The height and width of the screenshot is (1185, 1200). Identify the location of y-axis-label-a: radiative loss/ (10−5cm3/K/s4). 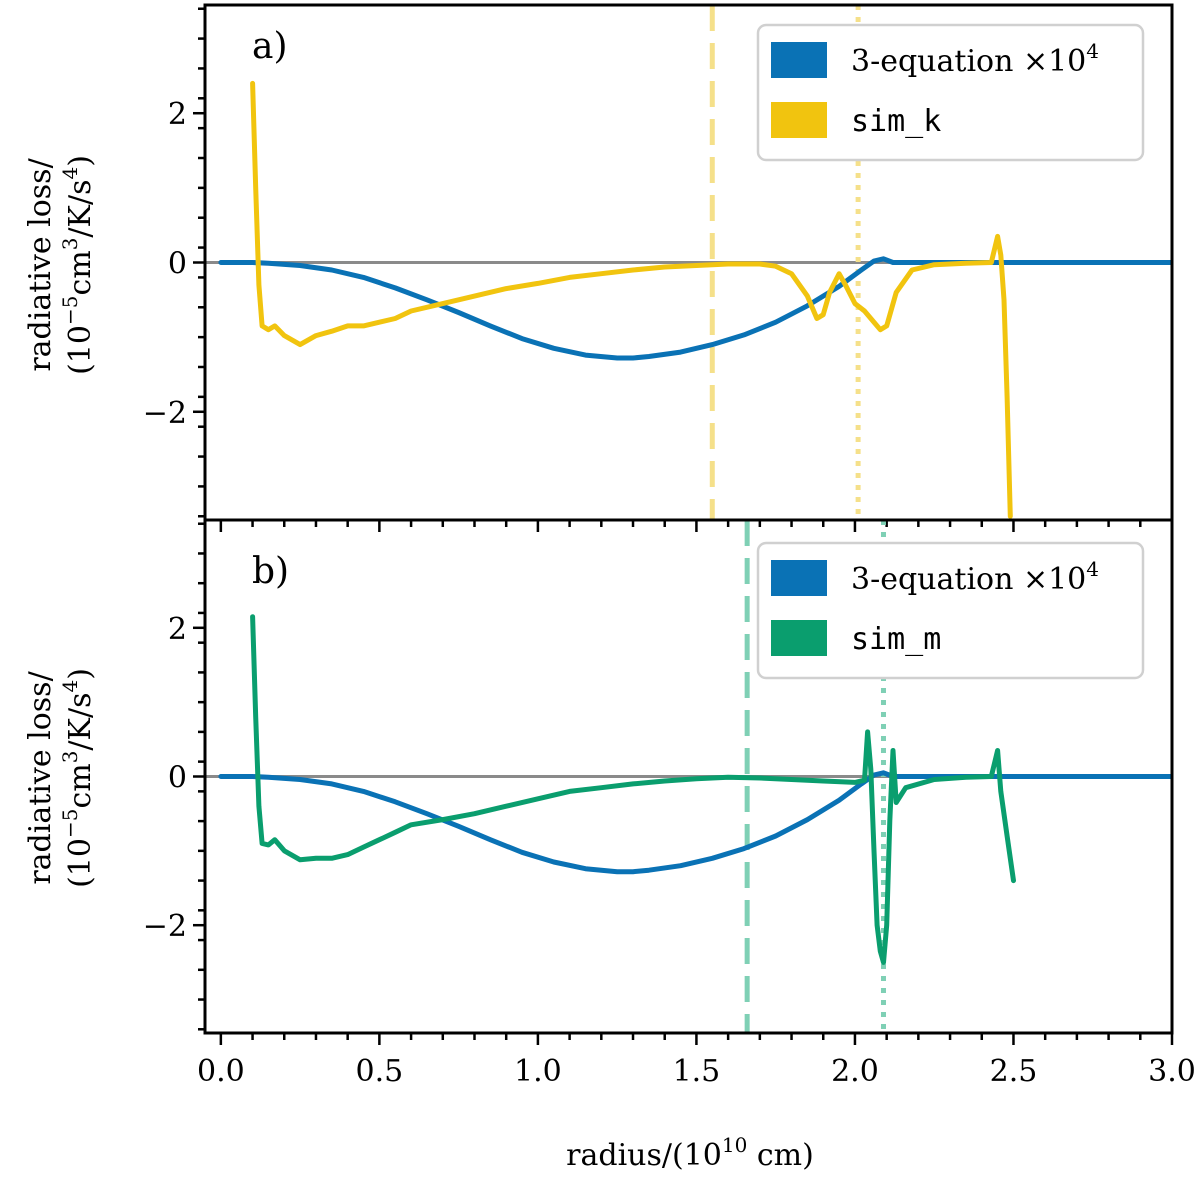
(60, 265).